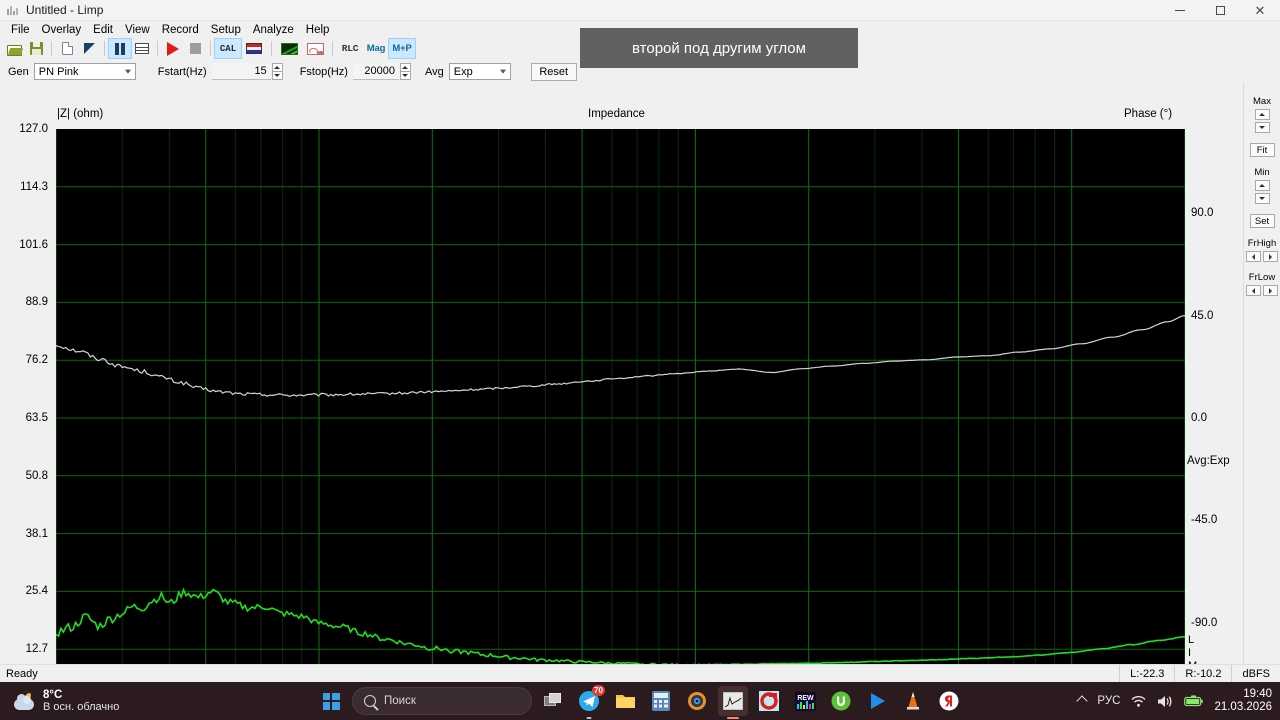  I want to click on cal-icon: CAL, so click(228, 48).